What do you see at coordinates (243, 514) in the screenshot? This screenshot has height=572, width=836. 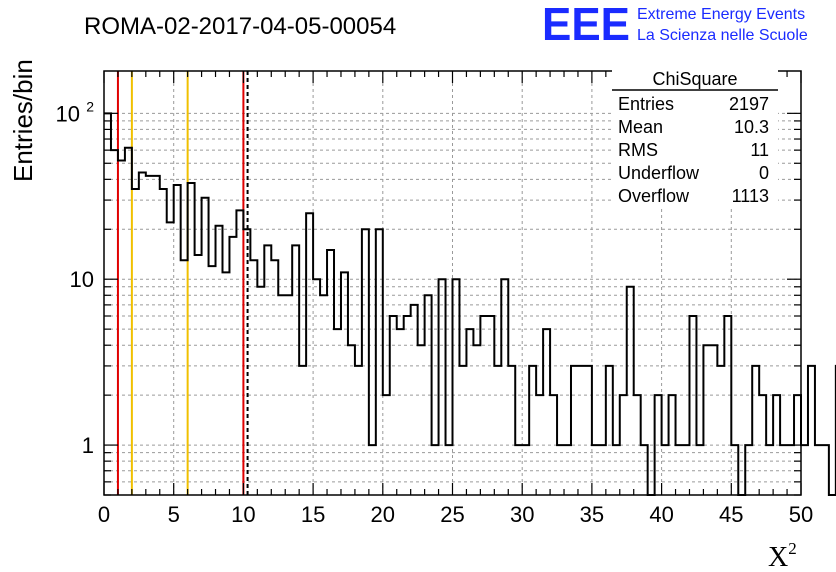 I see `x-tick-label: 10` at bounding box center [243, 514].